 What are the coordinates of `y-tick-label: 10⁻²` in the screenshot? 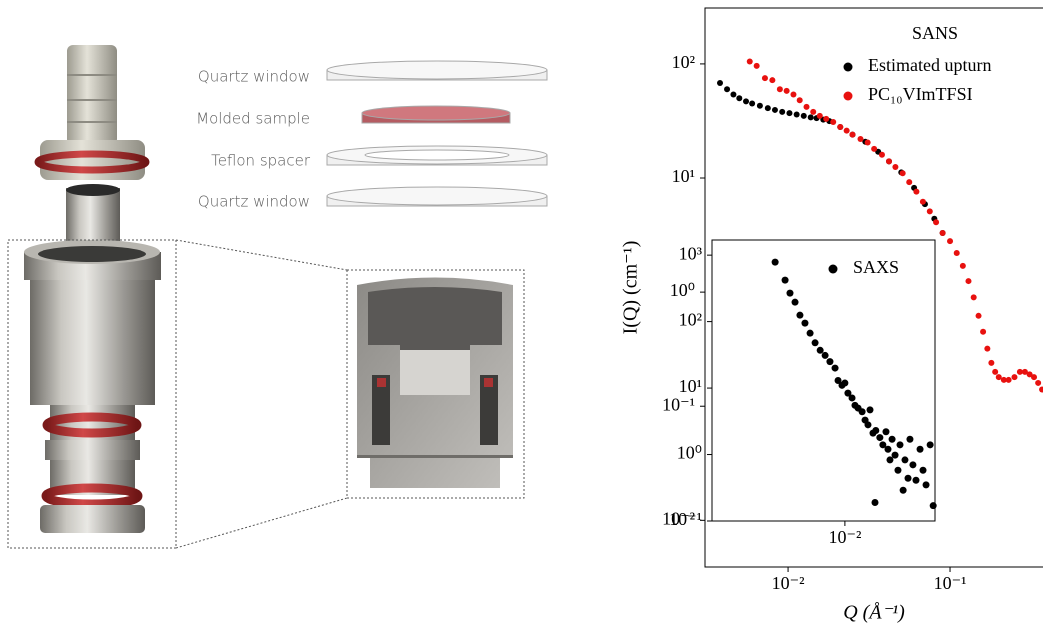 It's located at (678, 518).